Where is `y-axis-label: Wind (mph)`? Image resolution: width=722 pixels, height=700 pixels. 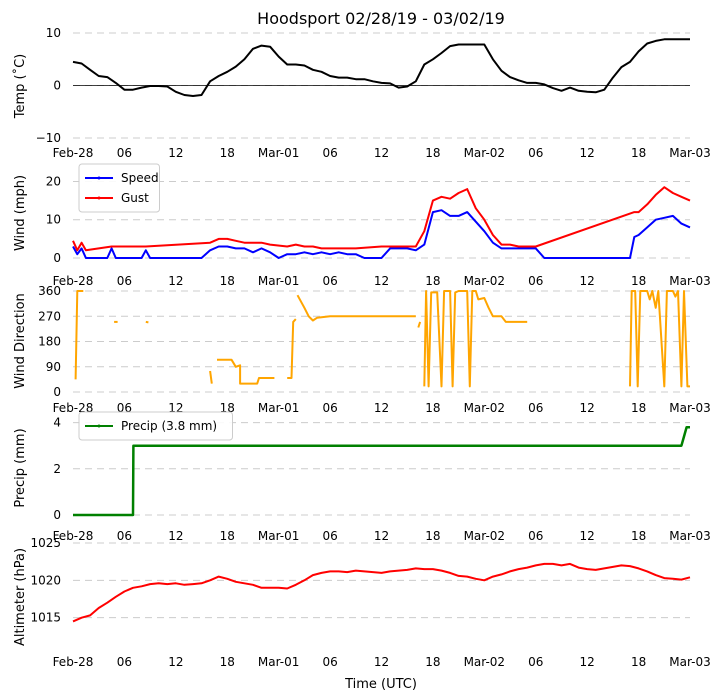 y-axis-label: Wind (mph) is located at coordinates (20, 213).